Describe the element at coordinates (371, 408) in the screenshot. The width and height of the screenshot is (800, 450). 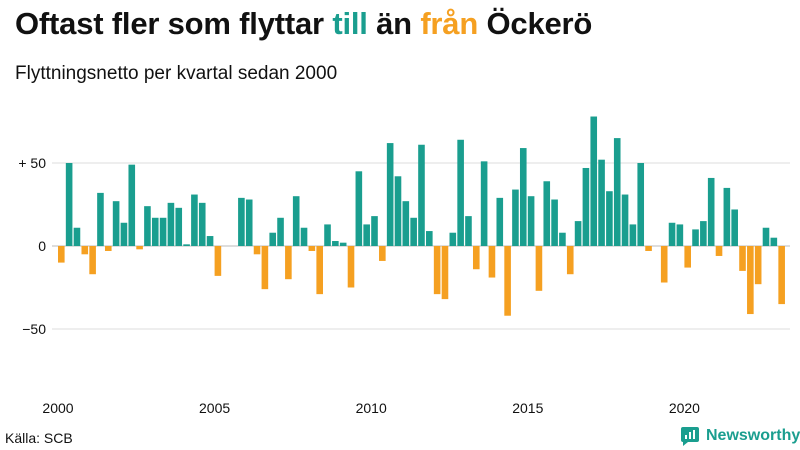
I see `x-tick-label: 2010` at that location.